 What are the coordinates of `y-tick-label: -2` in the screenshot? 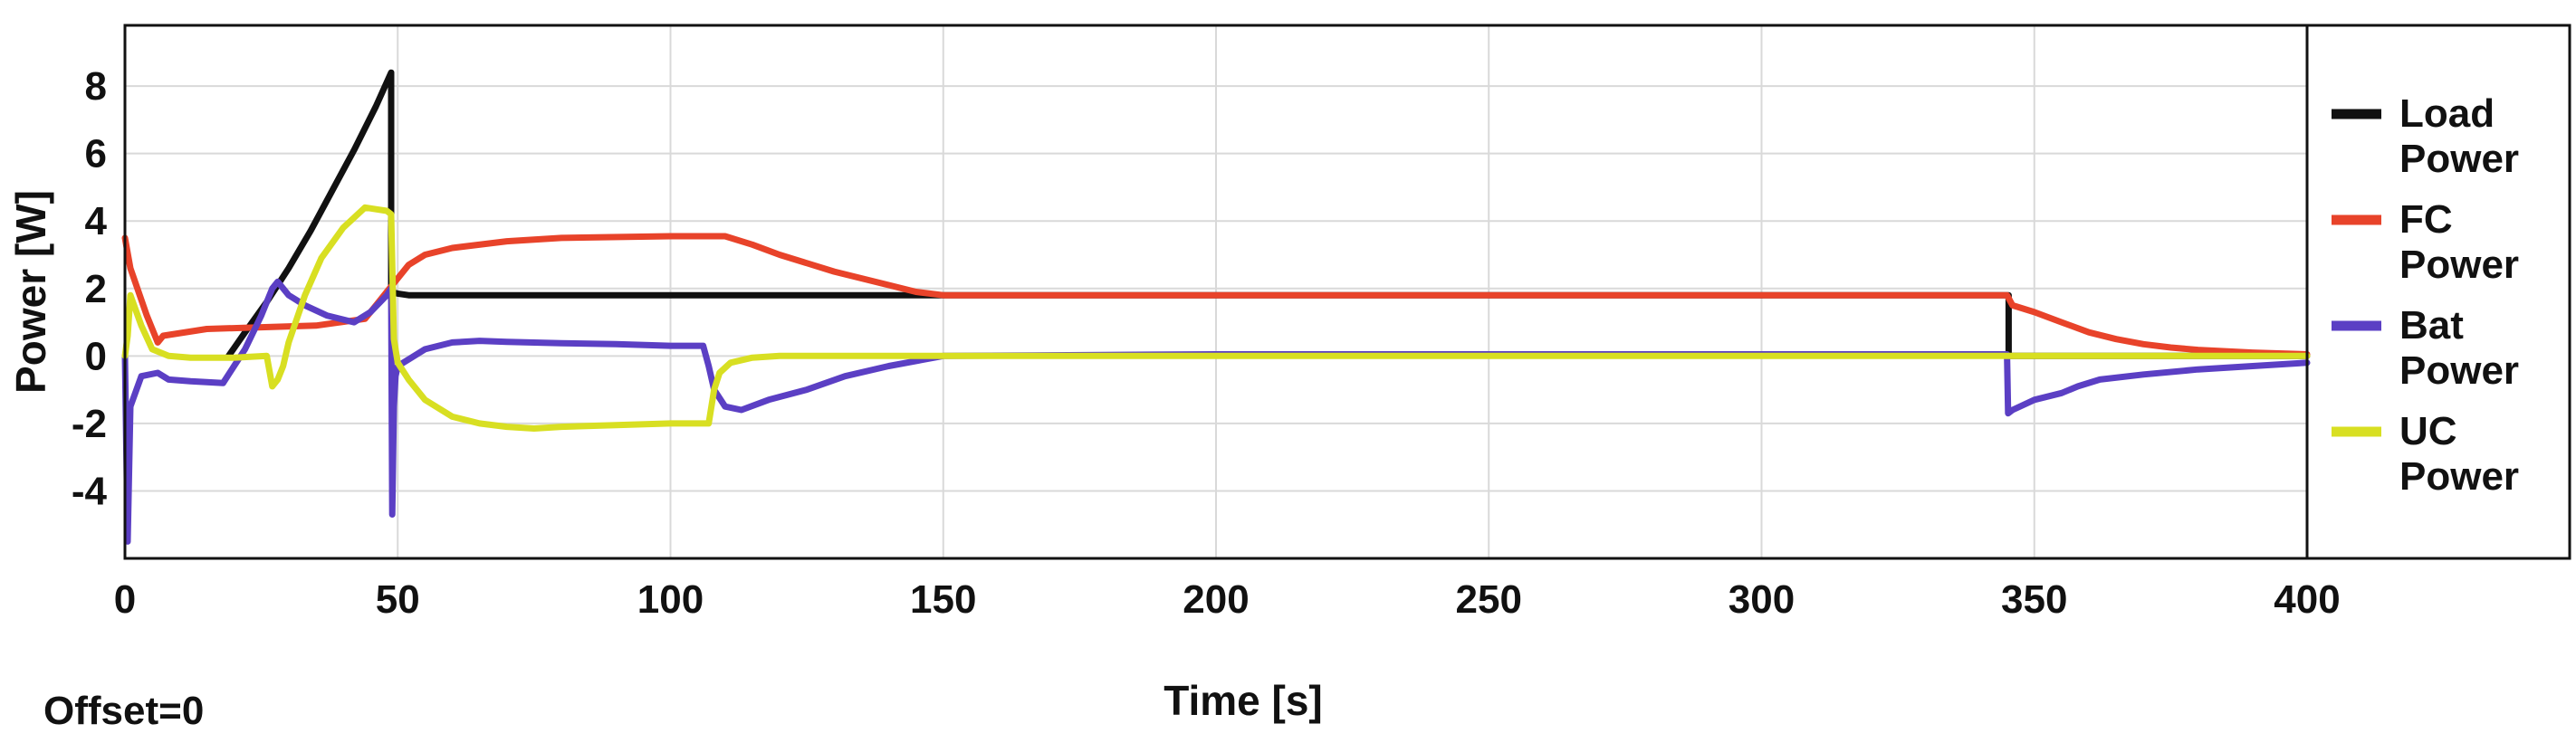 It's located at (89, 424).